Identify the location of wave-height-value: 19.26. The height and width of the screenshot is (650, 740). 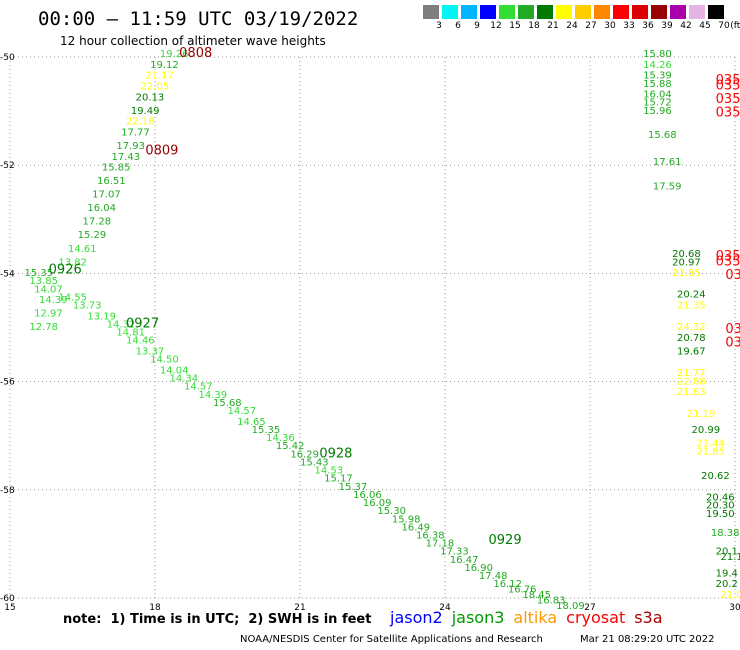
(174, 54).